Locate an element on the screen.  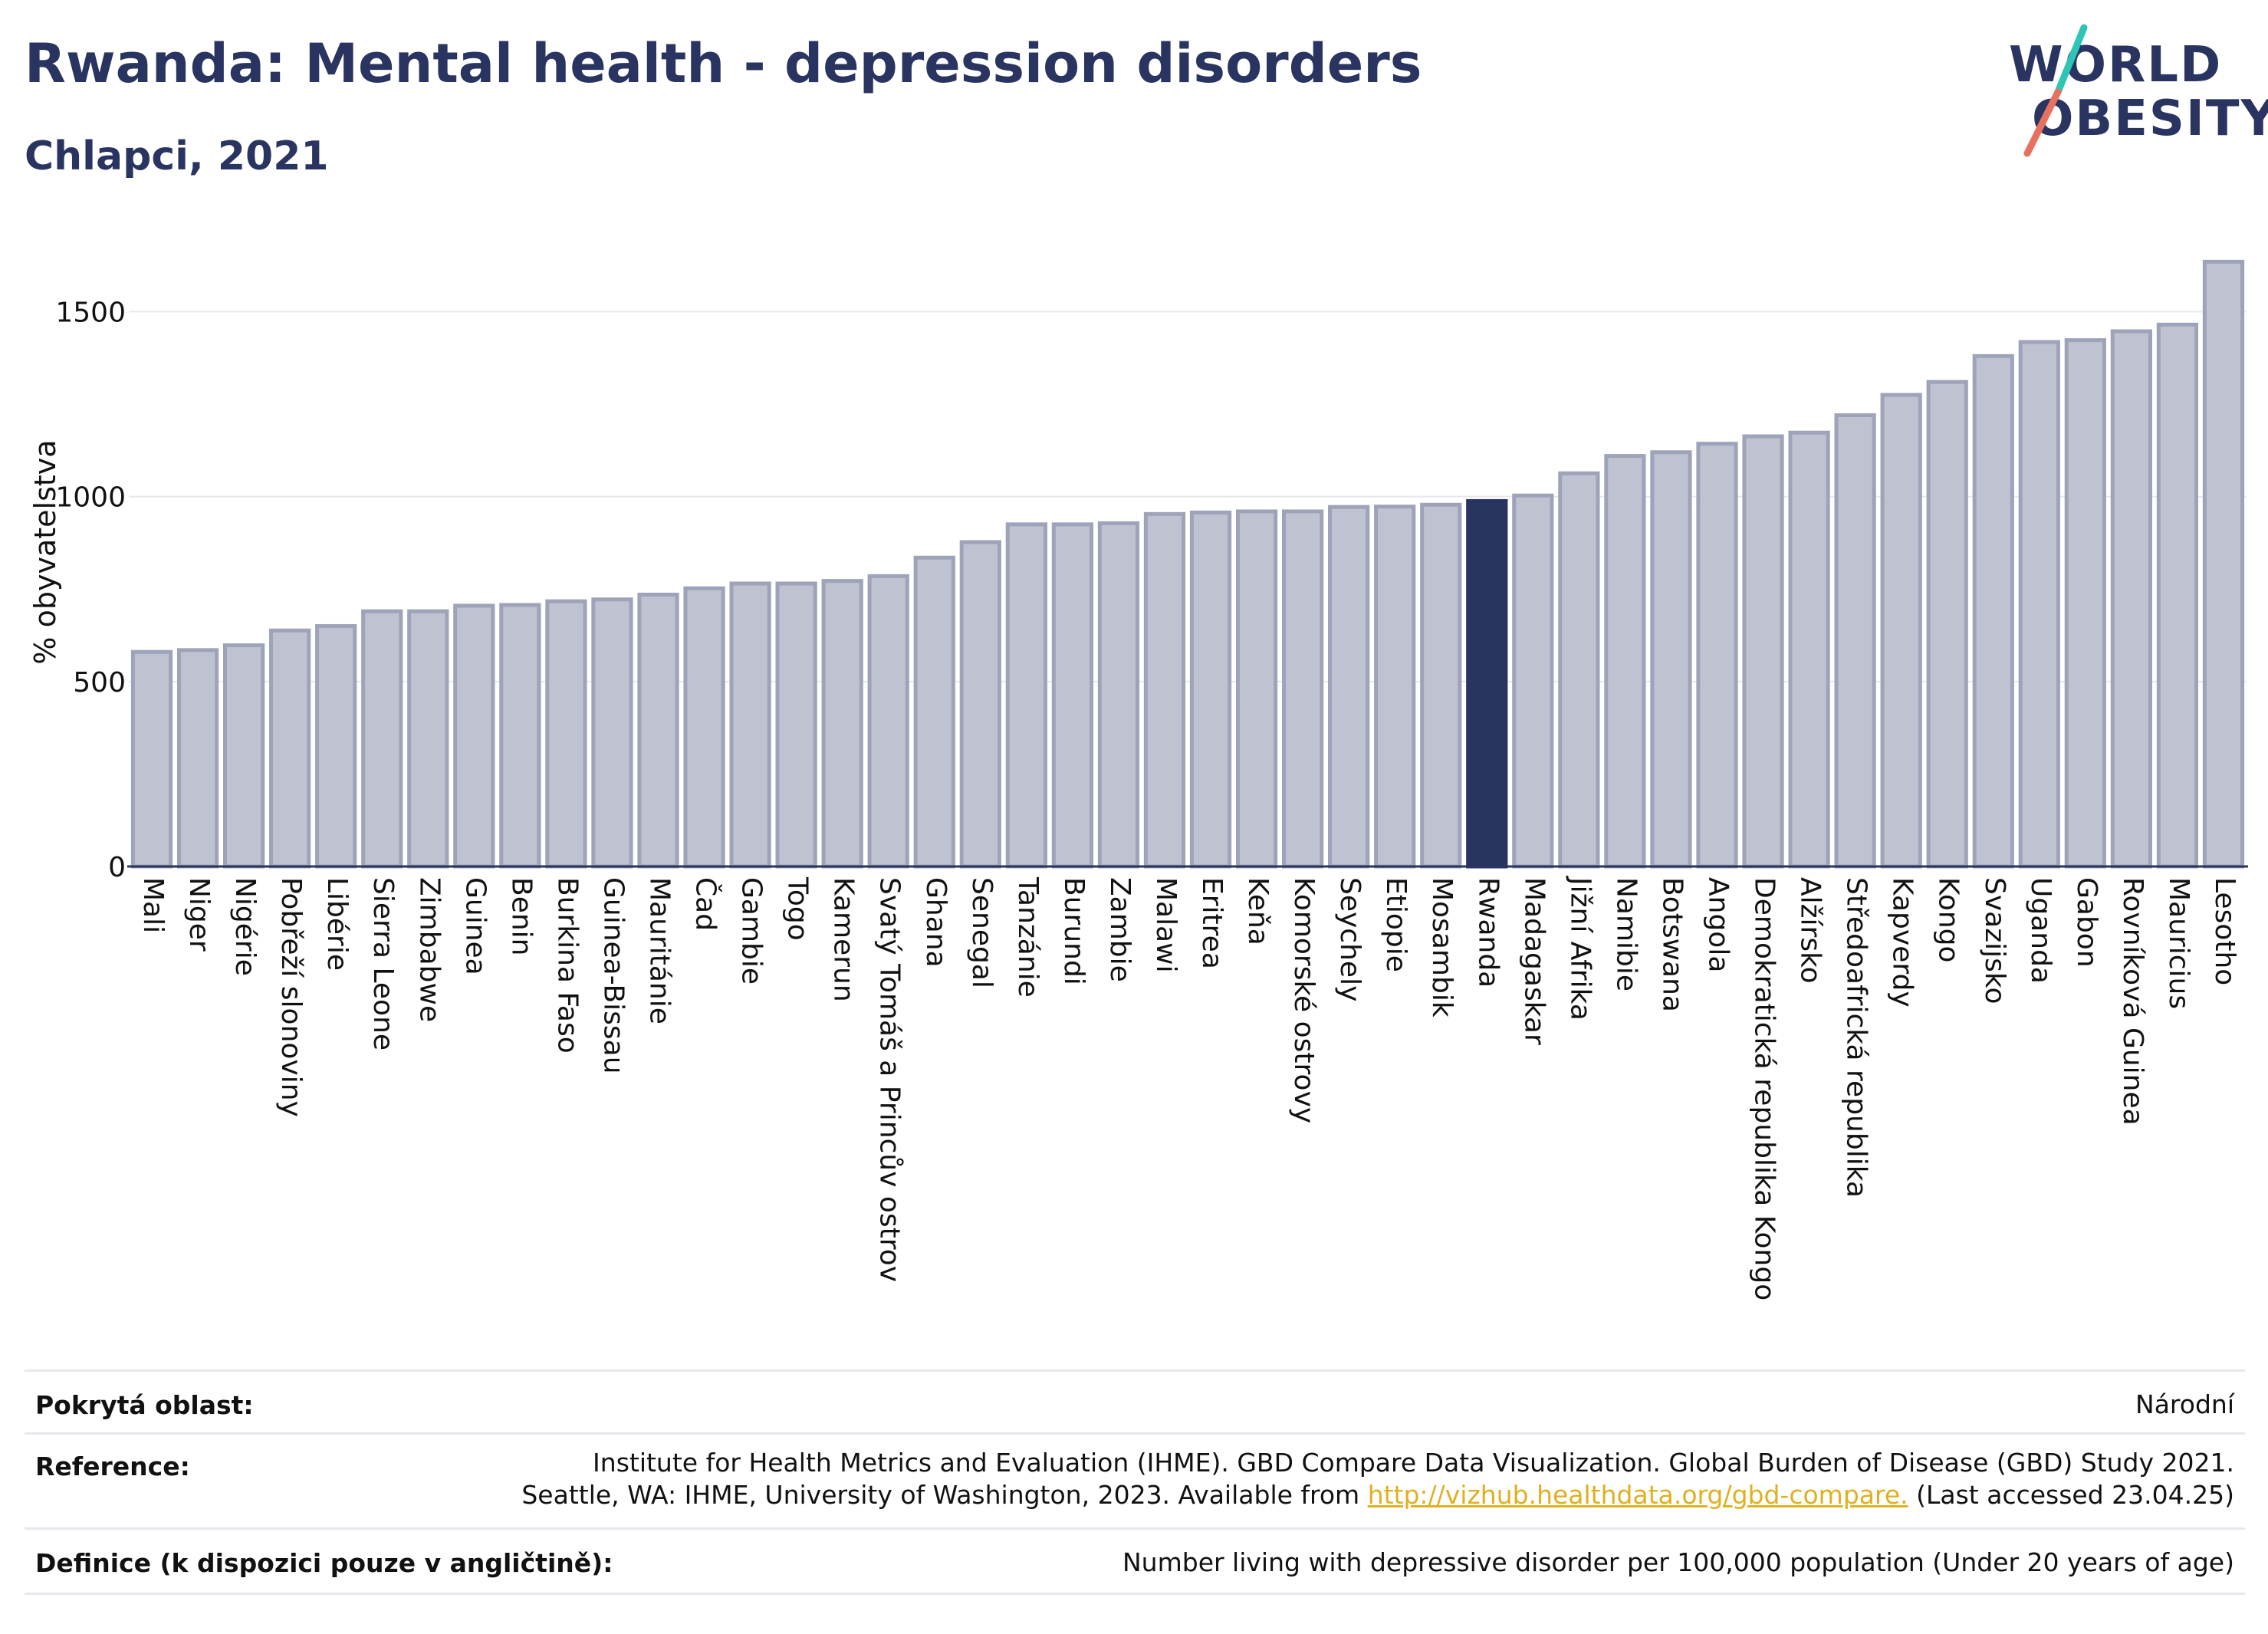
x-tick-label: Kongo is located at coordinates (1948, 920).